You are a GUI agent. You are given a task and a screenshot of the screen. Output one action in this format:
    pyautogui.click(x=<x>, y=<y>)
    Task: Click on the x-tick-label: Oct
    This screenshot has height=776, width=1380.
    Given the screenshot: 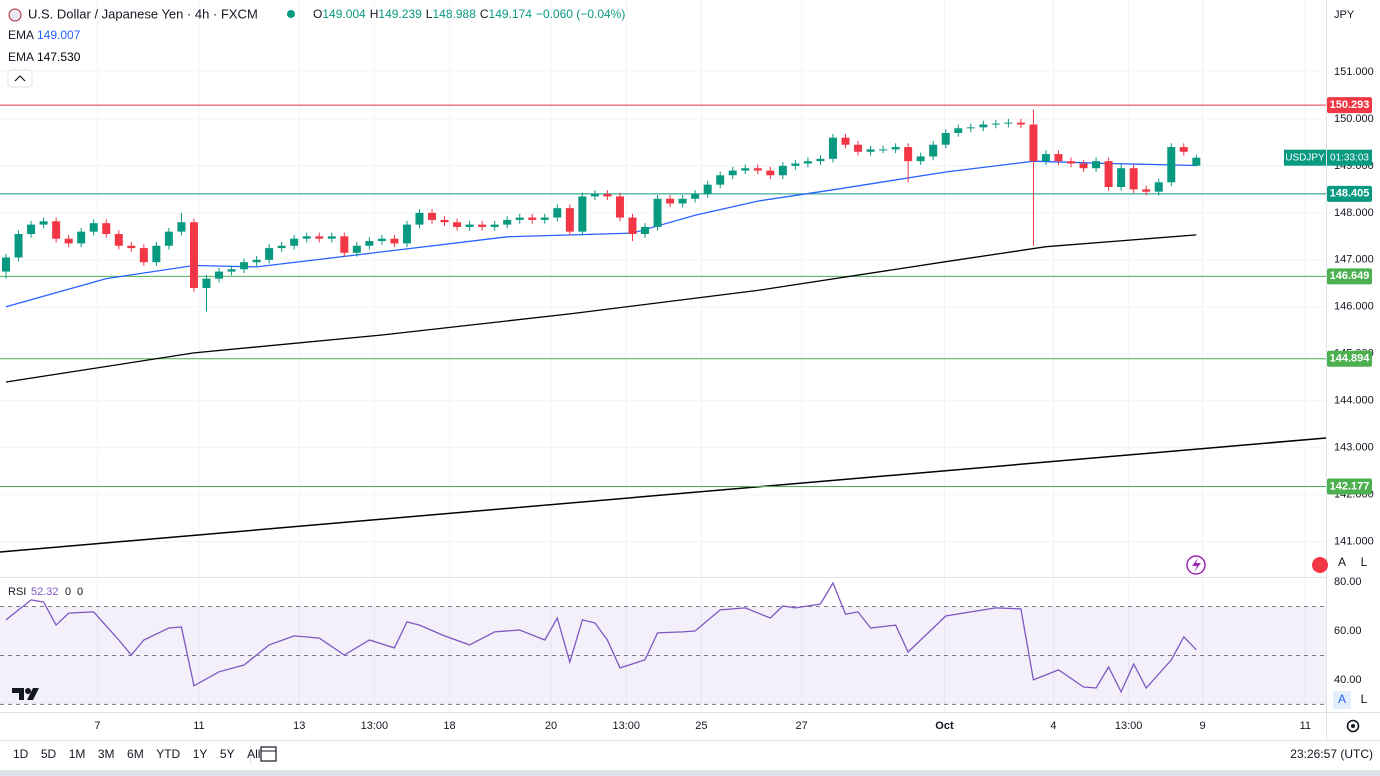 What is the action you would take?
    pyautogui.click(x=944, y=726)
    